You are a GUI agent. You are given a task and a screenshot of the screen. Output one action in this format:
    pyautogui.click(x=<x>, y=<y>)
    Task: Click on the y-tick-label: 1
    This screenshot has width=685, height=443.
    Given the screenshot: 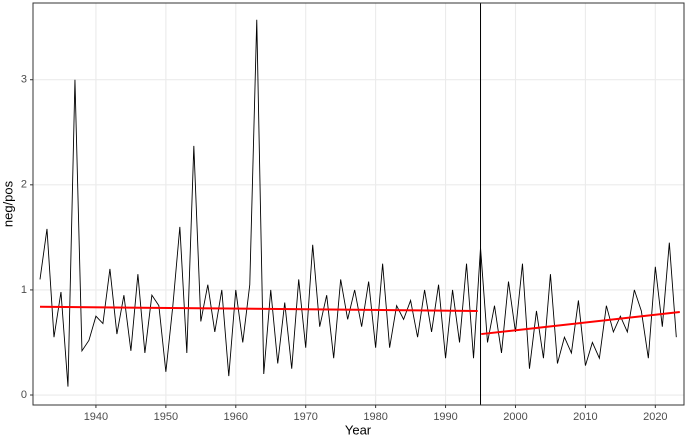 What is the action you would take?
    pyautogui.click(x=24, y=290)
    